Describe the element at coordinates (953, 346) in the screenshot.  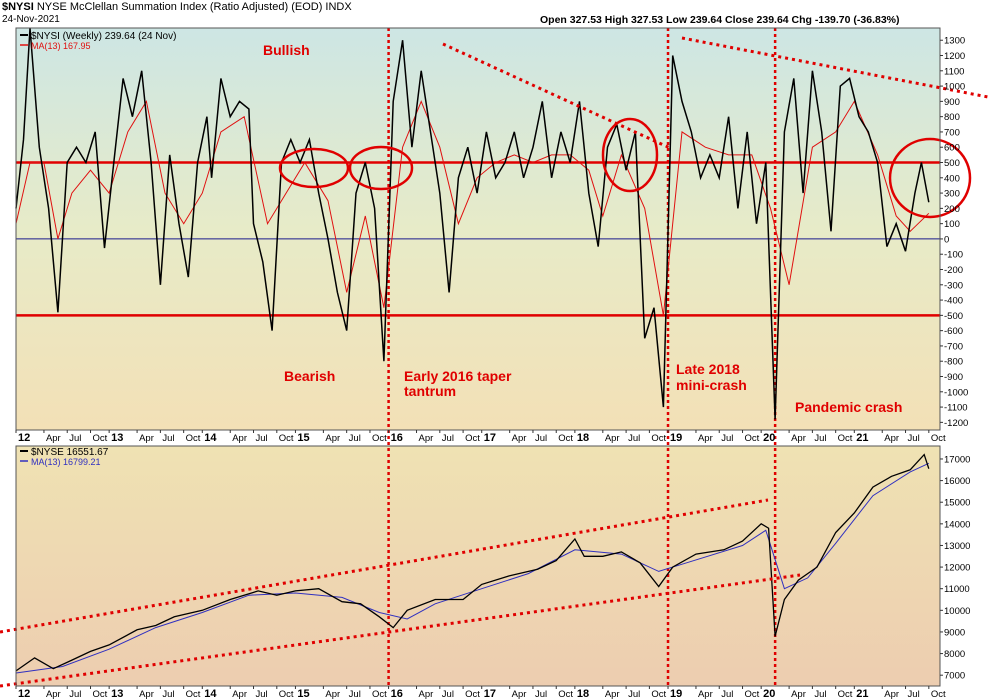
I see `top-y-tick-label: -700` at that location.